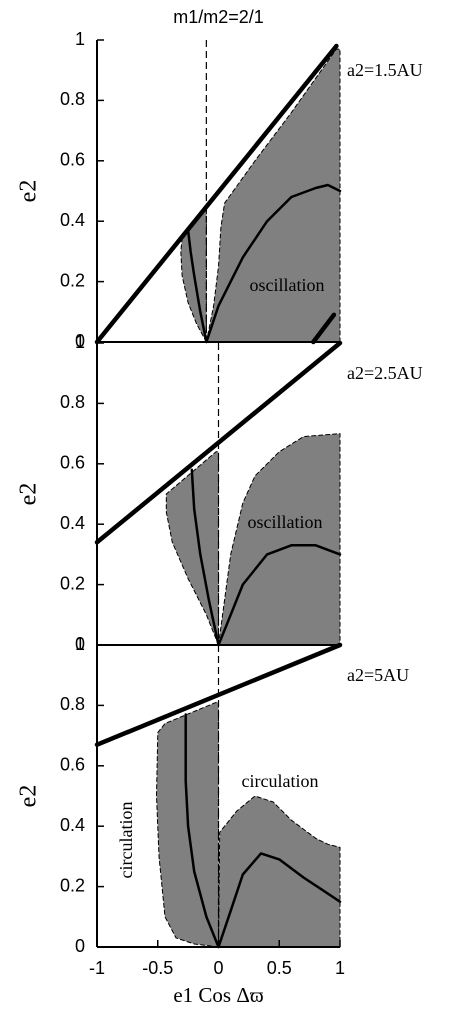 The image size is (457, 1024). What do you see at coordinates (157, 968) in the screenshot?
I see `x-tick-label: -0.5` at bounding box center [157, 968].